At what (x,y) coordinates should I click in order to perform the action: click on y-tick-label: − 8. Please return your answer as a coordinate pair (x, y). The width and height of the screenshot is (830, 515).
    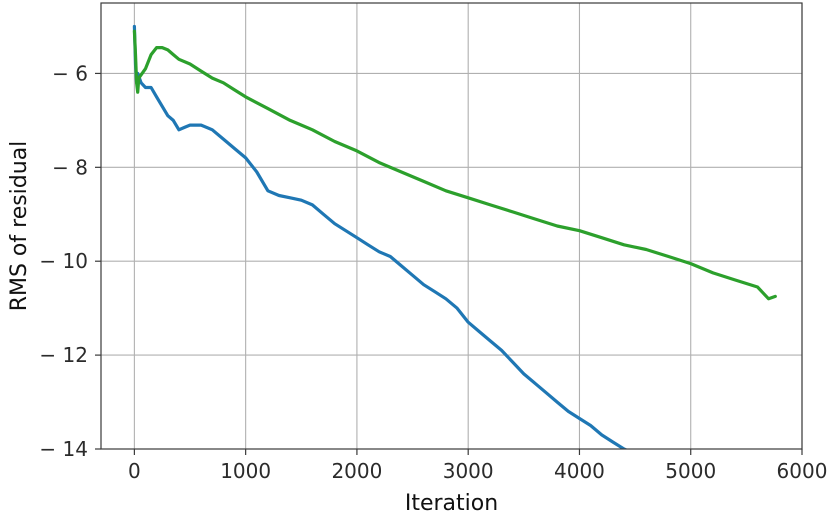
    Looking at the image, I should click on (70, 167).